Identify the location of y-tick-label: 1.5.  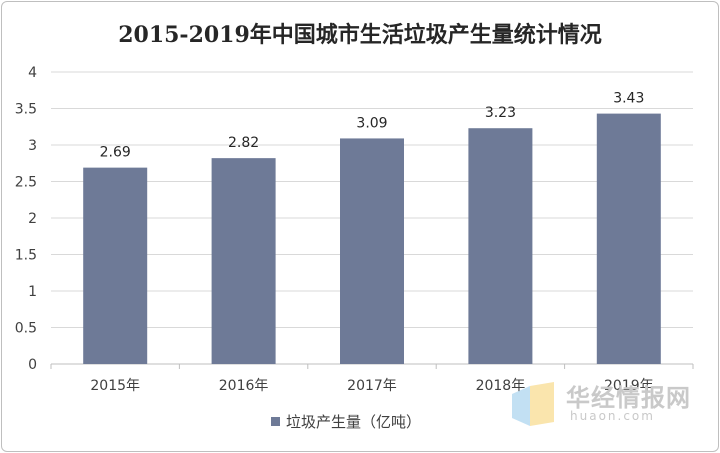
(26, 256).